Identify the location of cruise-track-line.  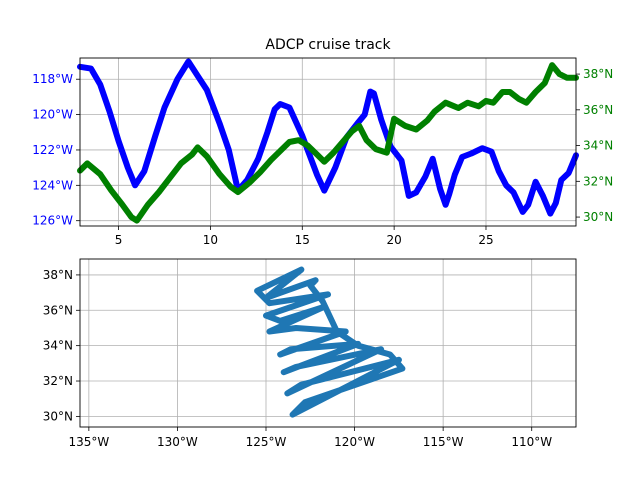
(330, 342).